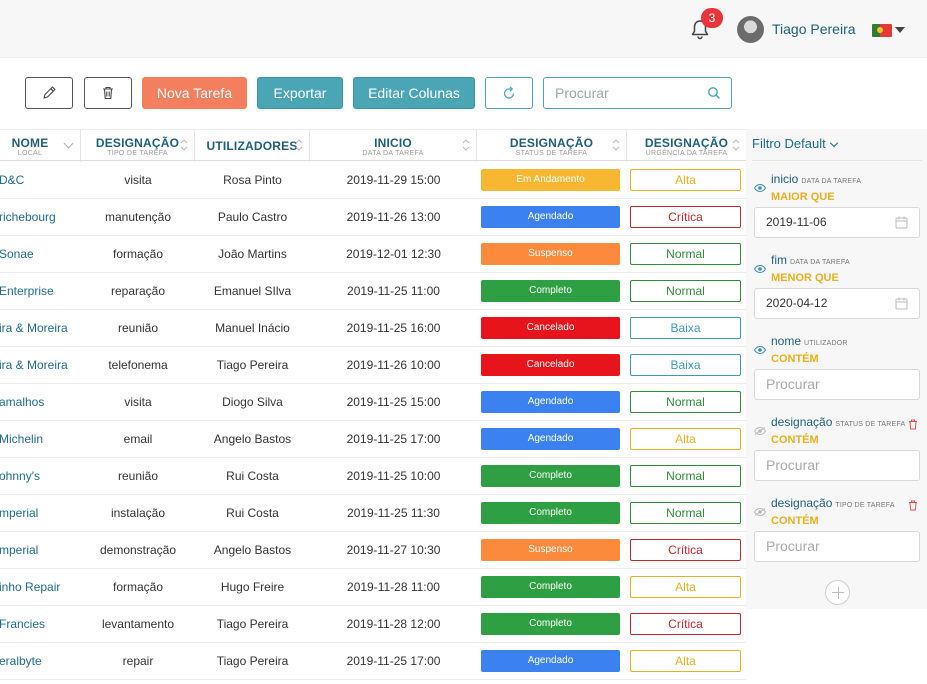  Describe the element at coordinates (252, 328) in the screenshot. I see `cell-user: Manuel Inácio` at that location.